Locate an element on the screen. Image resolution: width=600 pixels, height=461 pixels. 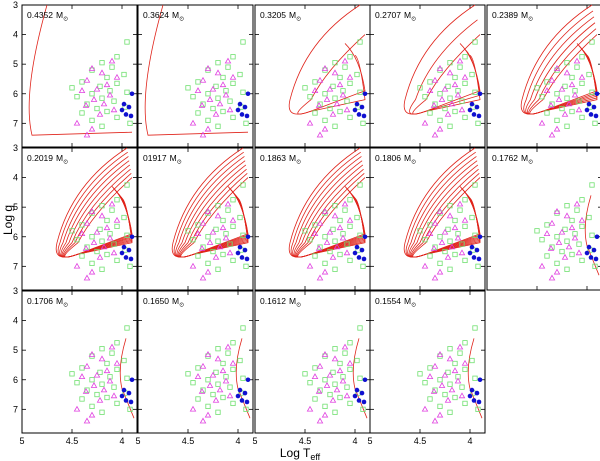
y-tick-label: 7 is located at coordinates (15, 123).